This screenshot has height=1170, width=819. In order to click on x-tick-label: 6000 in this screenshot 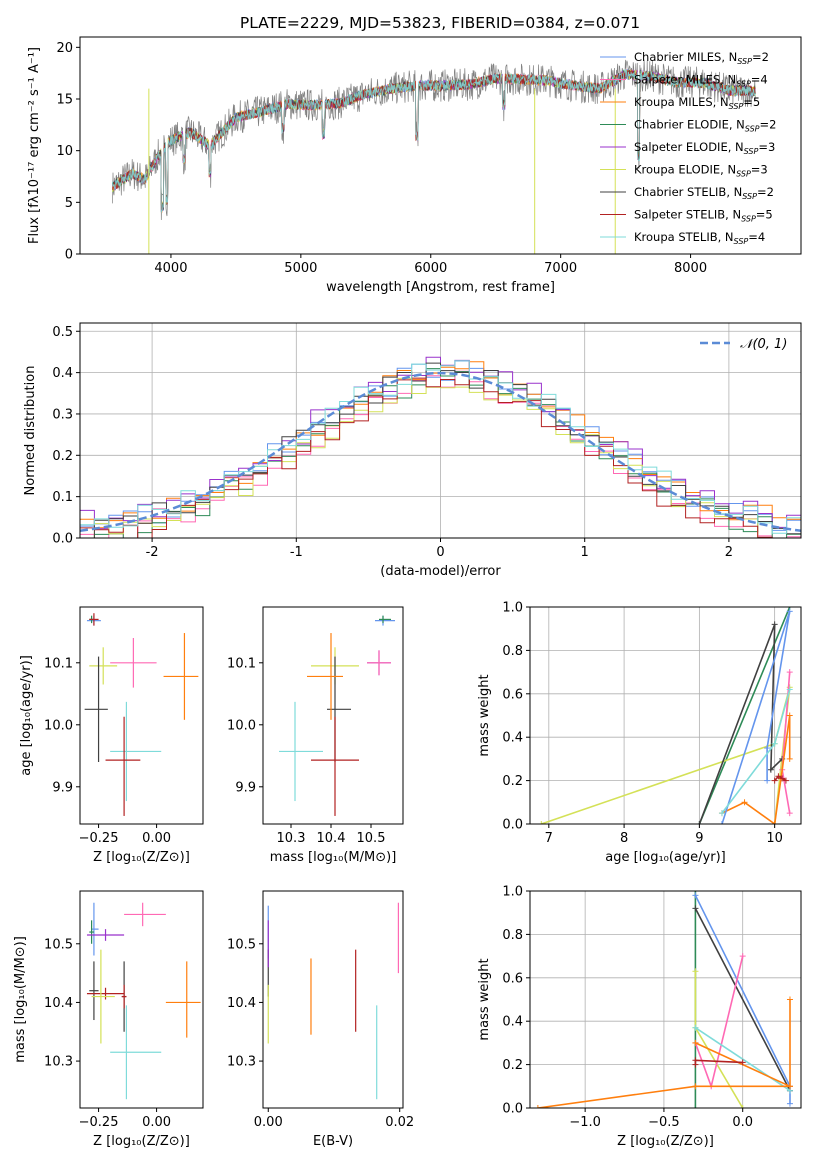, I will do `click(430, 268)`.